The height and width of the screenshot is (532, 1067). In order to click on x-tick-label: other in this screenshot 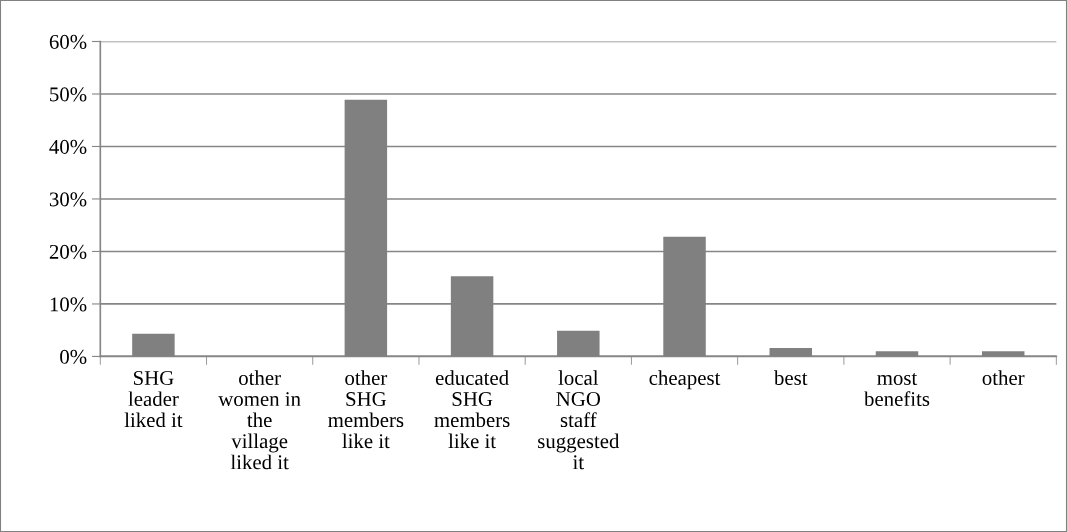, I will do `click(1003, 377)`.